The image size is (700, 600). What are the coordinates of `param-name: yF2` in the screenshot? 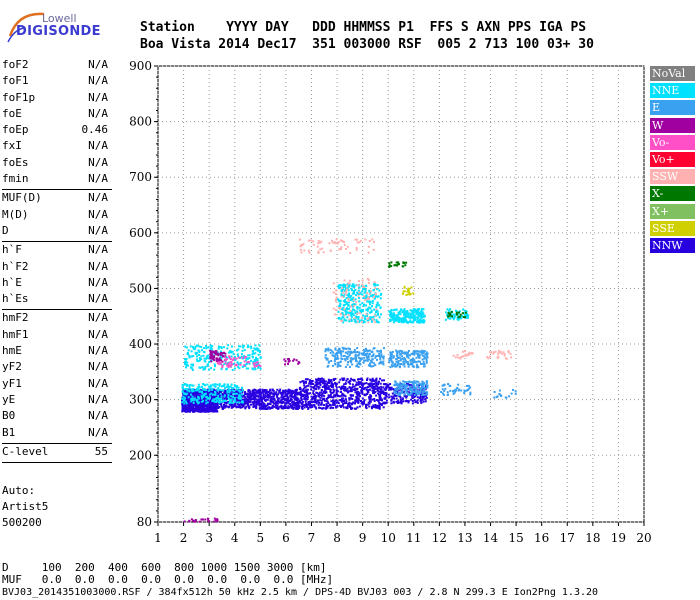 It's located at (12, 367).